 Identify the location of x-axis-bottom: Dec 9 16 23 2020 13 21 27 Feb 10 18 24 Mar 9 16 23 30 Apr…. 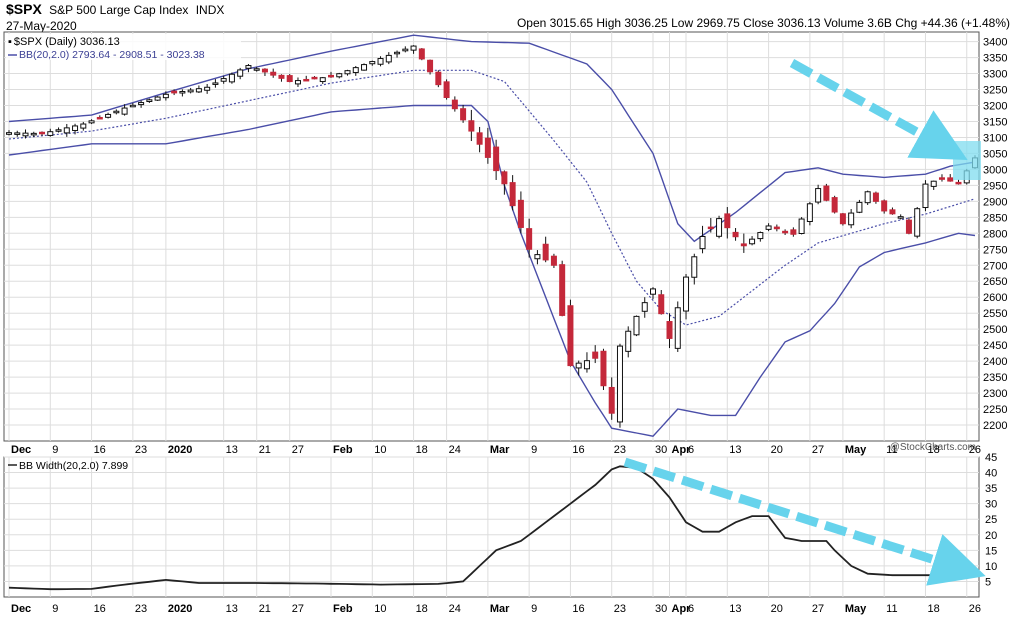
(496, 609).